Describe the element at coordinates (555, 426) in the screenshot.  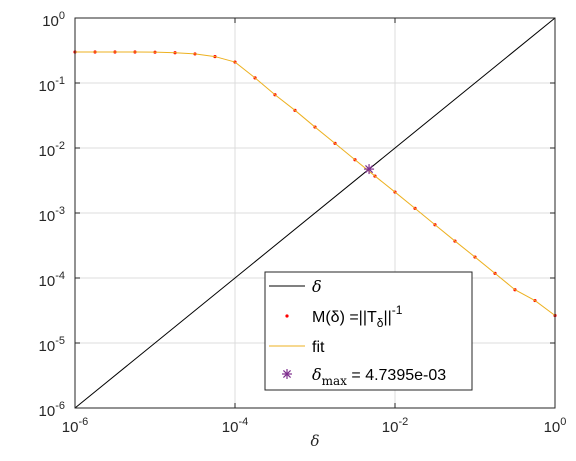
I see `x-tick-label: 10⁰` at that location.